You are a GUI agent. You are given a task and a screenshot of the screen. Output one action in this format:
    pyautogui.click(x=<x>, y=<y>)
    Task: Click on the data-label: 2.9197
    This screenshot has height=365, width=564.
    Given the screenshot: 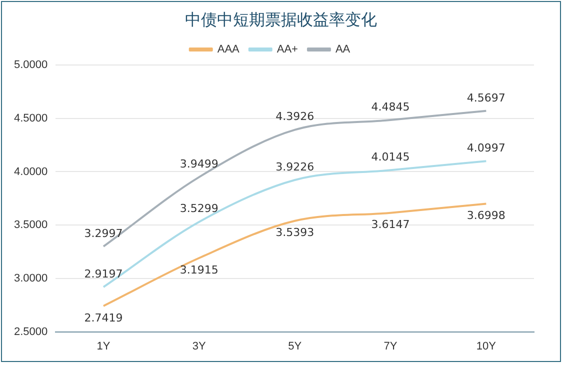 What is the action you would take?
    pyautogui.click(x=103, y=273)
    